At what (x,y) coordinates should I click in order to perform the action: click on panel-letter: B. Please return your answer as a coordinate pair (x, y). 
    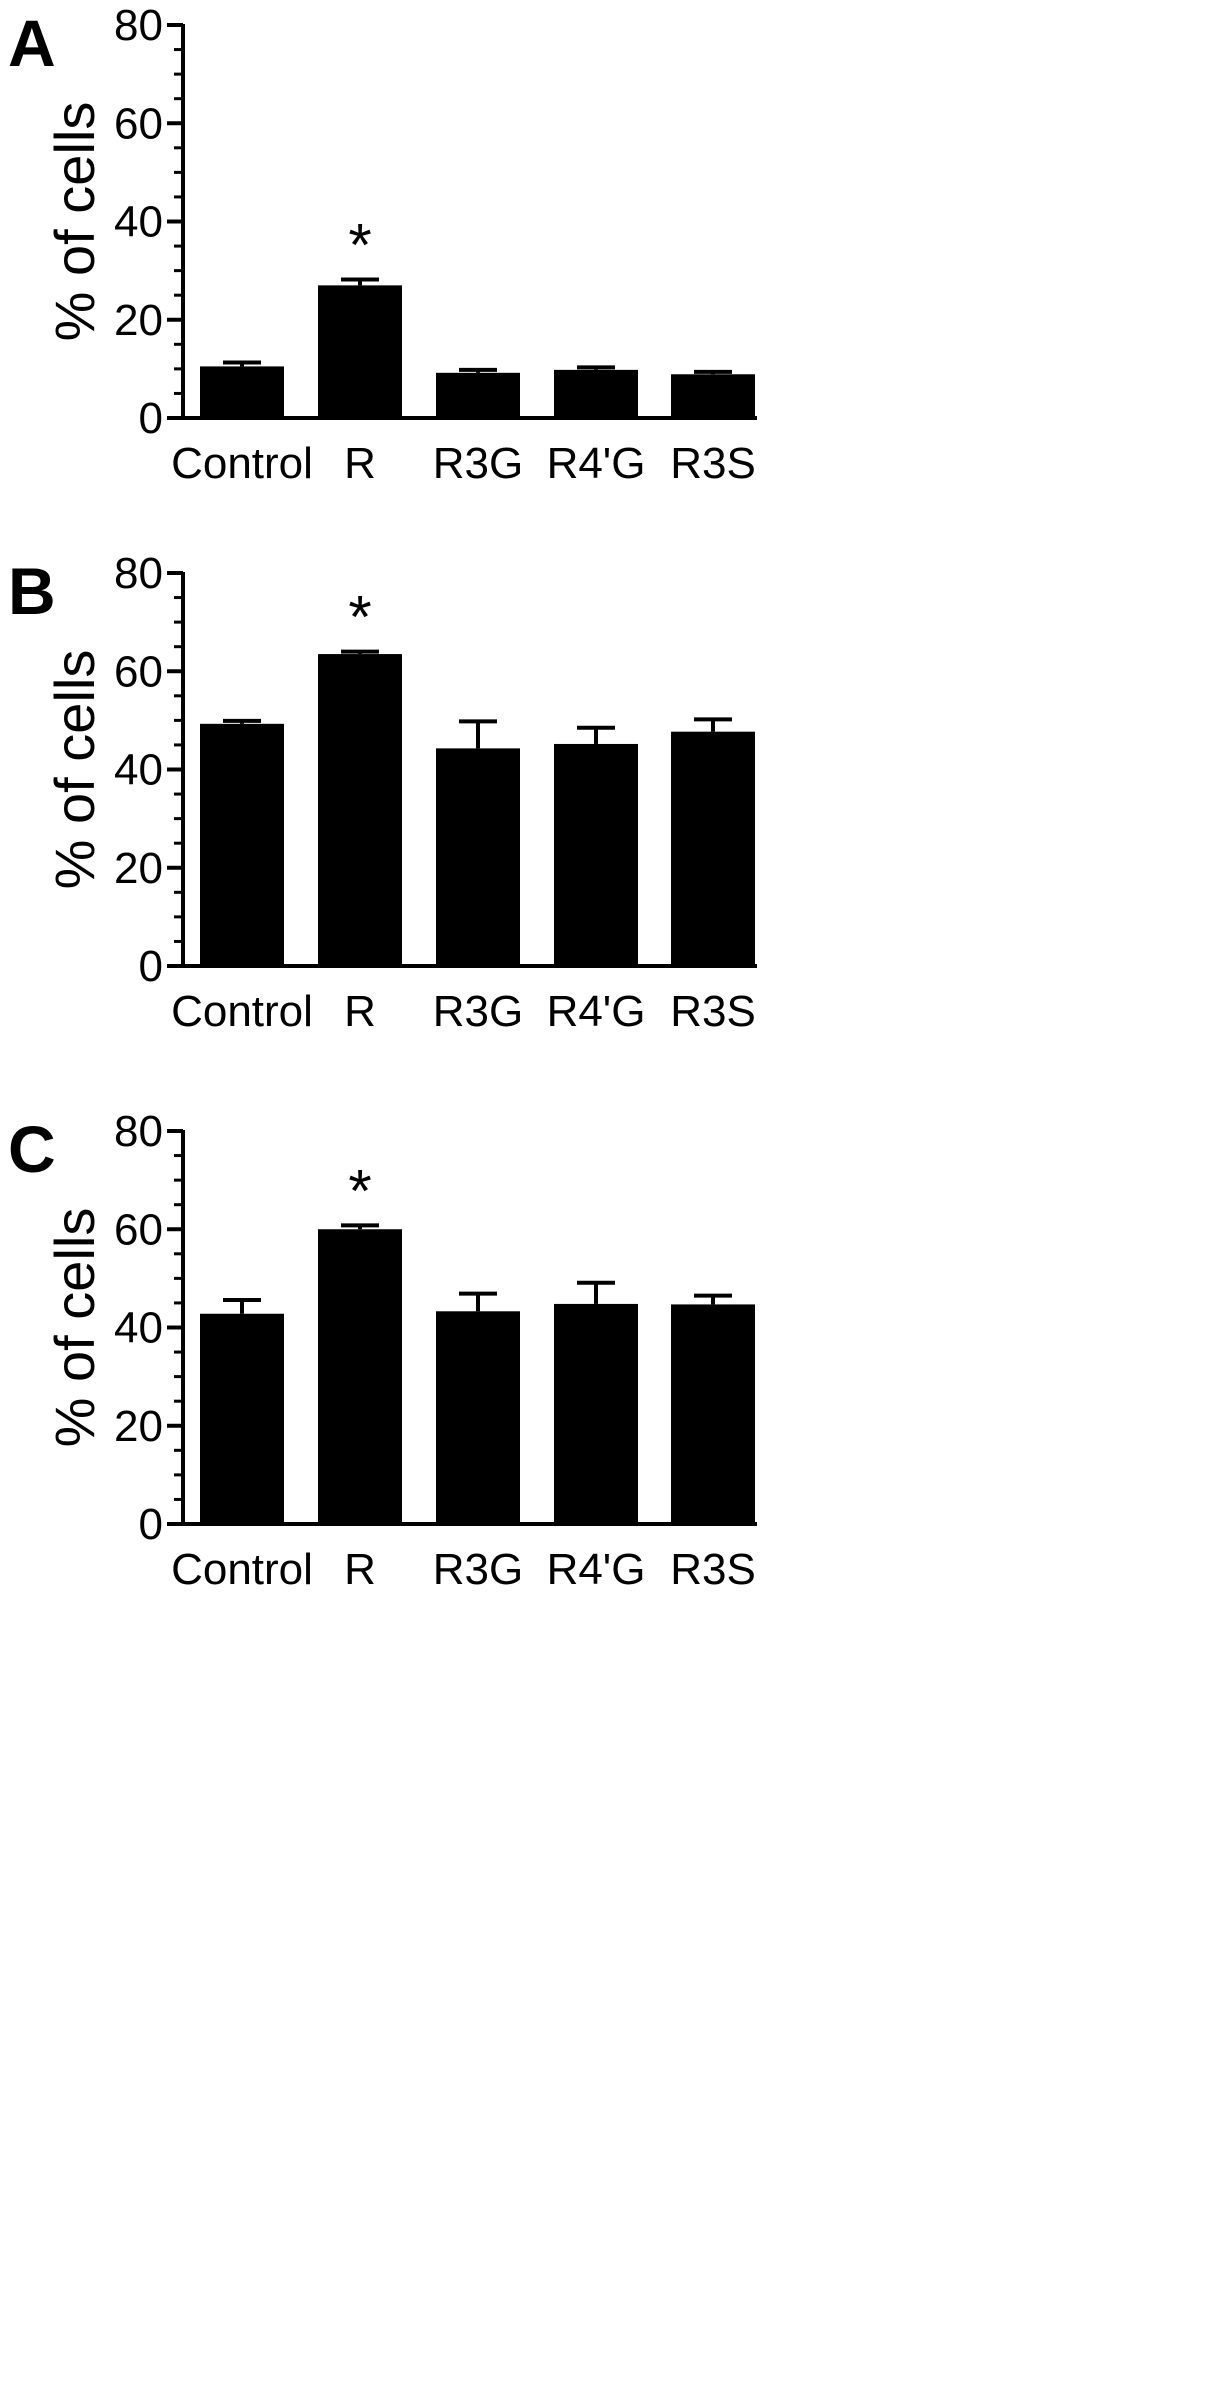
    Looking at the image, I should click on (32, 591).